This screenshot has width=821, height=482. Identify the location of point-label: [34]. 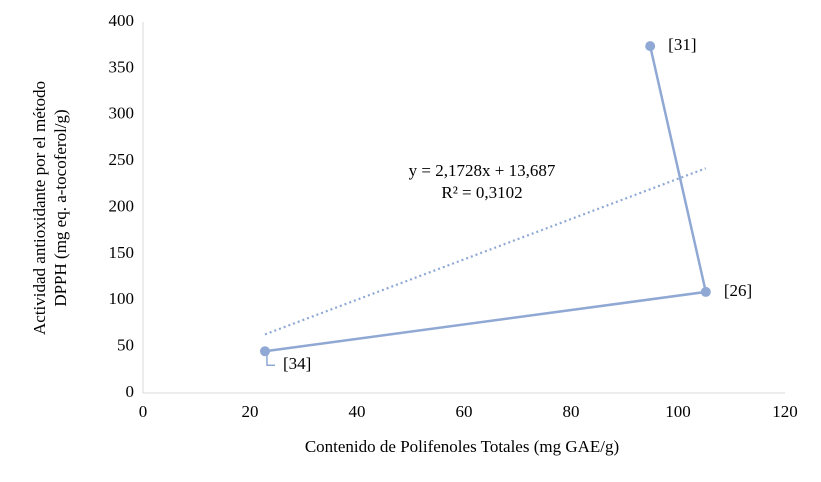
(297, 363).